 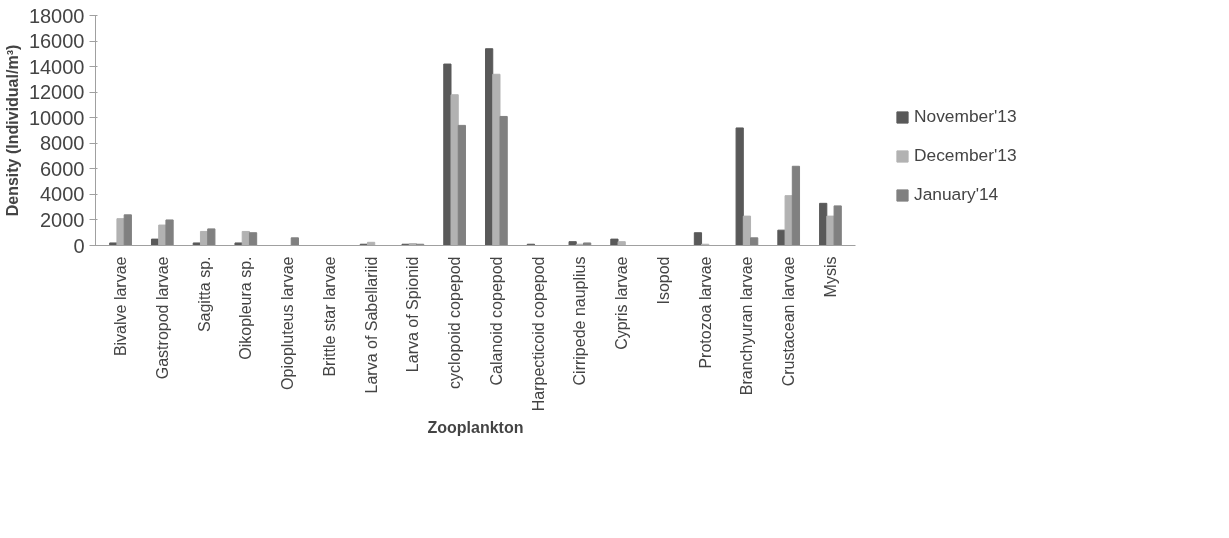 I want to click on x-axis-title: Zooplankton, so click(x=475, y=428).